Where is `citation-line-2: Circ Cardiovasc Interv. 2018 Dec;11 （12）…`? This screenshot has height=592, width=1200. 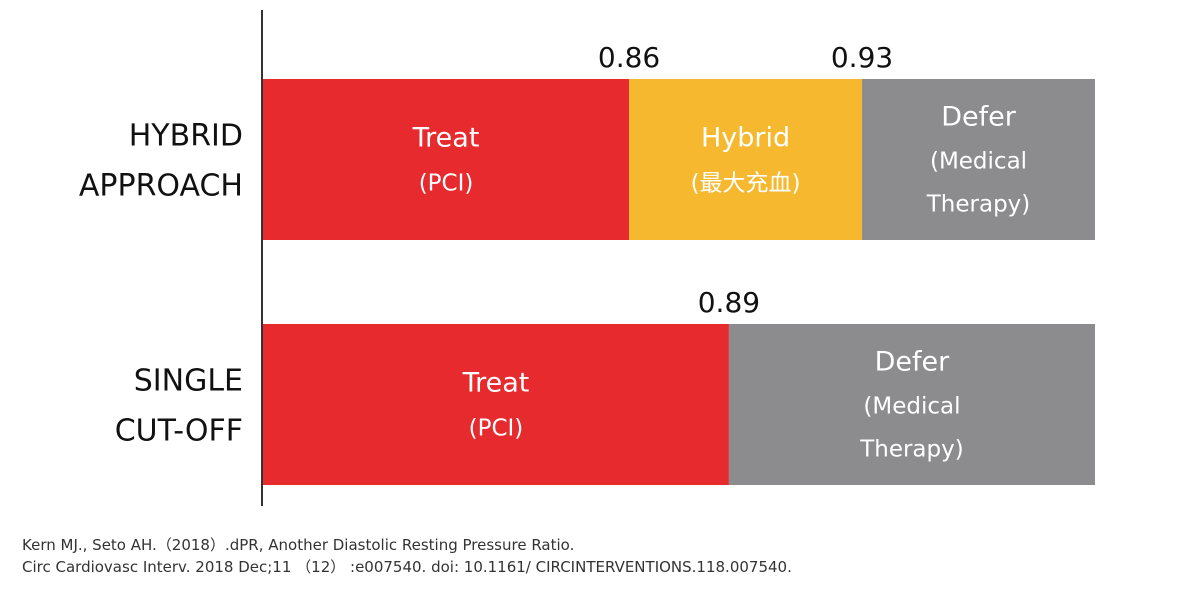 citation-line-2: Circ Cardiovasc Interv. 2018 Dec;11 （12）… is located at coordinates (407, 567).